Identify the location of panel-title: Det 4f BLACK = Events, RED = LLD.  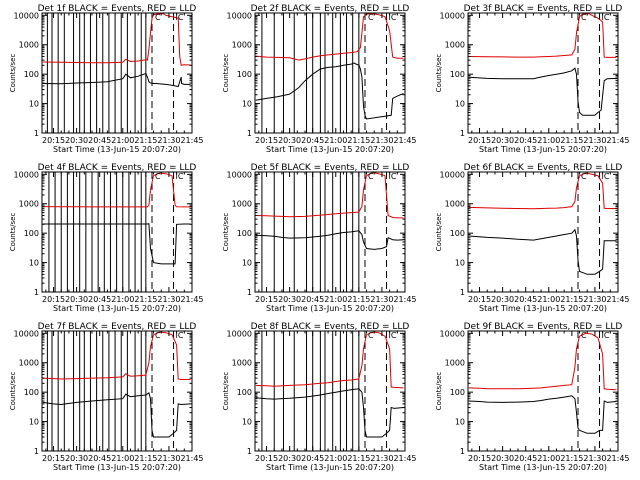
(117, 168).